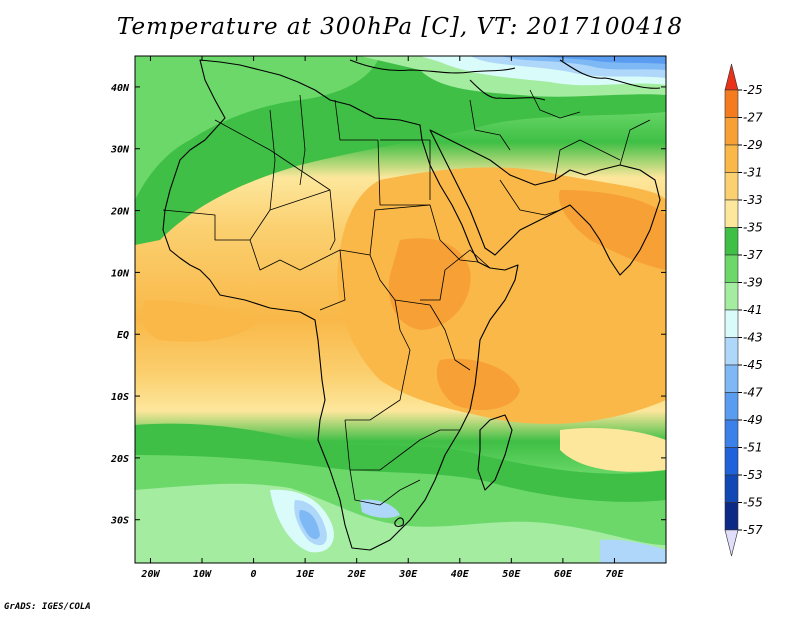 The width and height of the screenshot is (800, 618). What do you see at coordinates (731, 77) in the screenshot?
I see `colorbar-top-arrow` at bounding box center [731, 77].